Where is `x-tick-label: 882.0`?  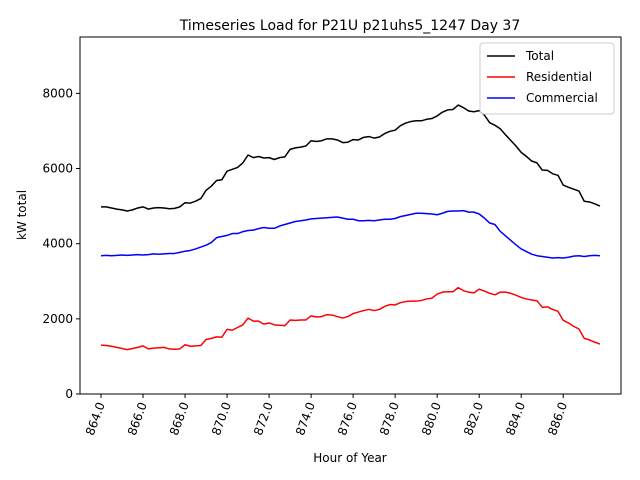 x-tick-label: 882.0 is located at coordinates (473, 418).